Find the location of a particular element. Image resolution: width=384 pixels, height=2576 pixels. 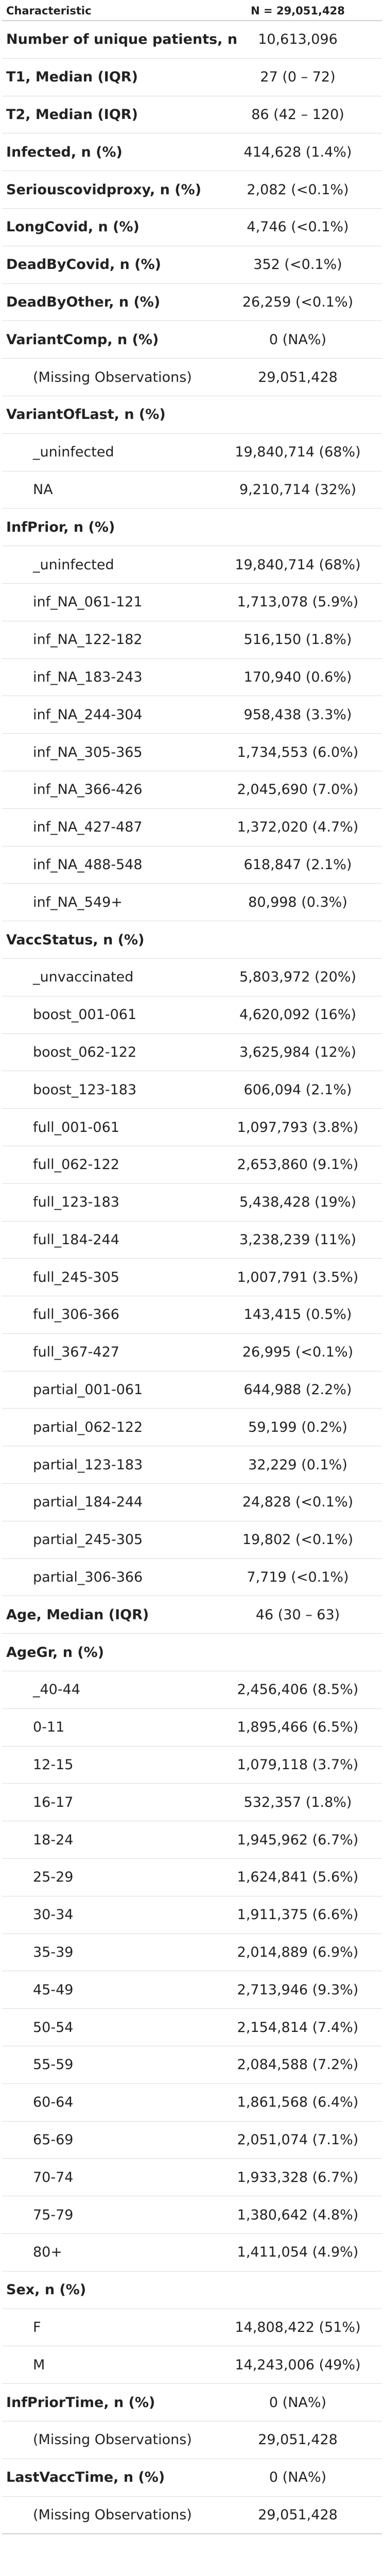

row-value: 2,051,074 (7.1%) is located at coordinates (298, 2140).